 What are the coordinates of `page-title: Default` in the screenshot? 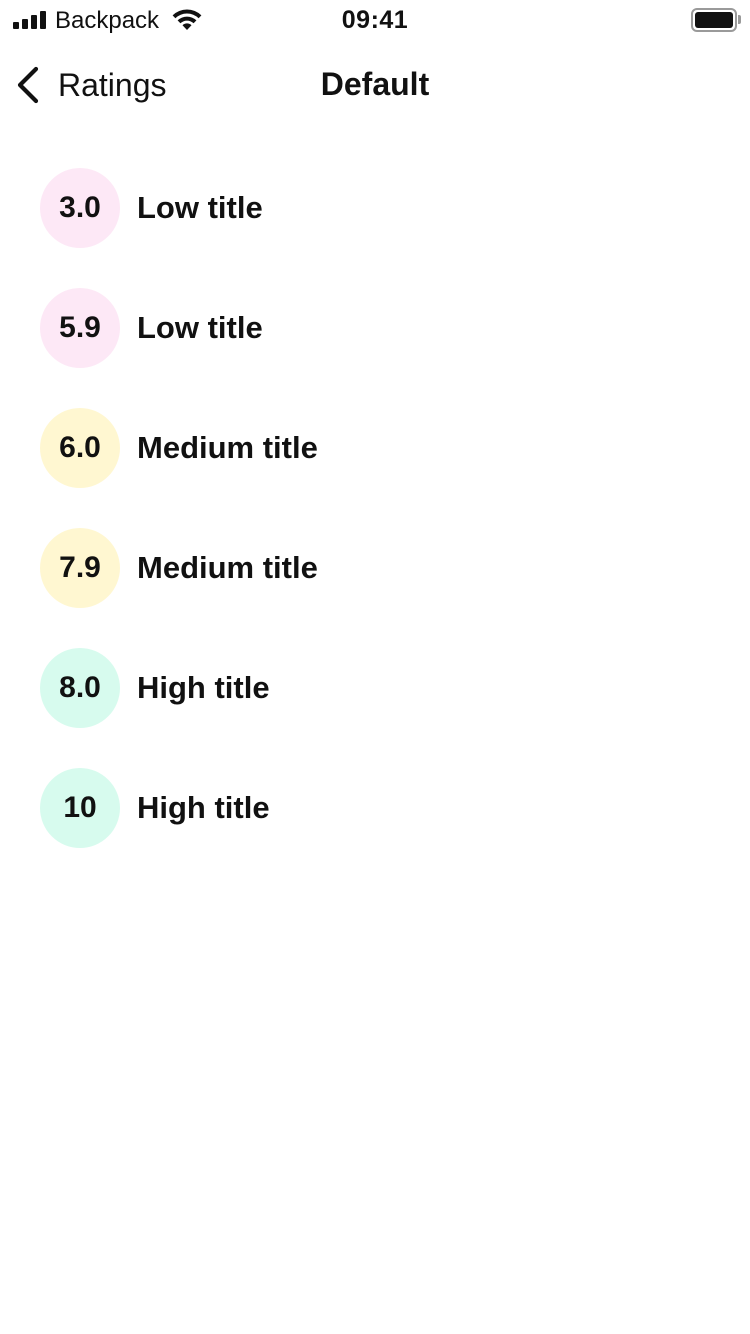 It's located at (375, 84).